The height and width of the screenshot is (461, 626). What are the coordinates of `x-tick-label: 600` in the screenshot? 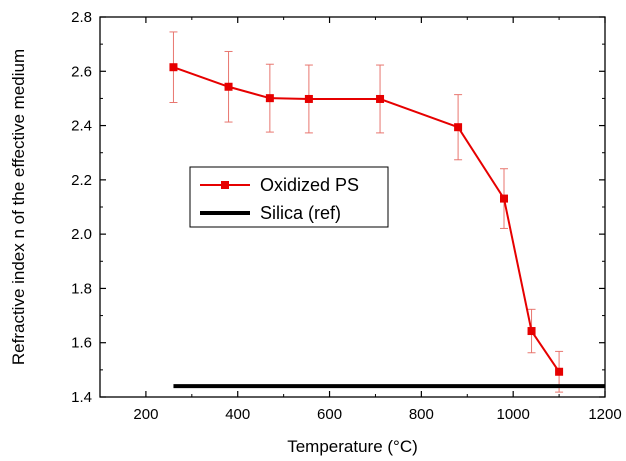 It's located at (329, 414).